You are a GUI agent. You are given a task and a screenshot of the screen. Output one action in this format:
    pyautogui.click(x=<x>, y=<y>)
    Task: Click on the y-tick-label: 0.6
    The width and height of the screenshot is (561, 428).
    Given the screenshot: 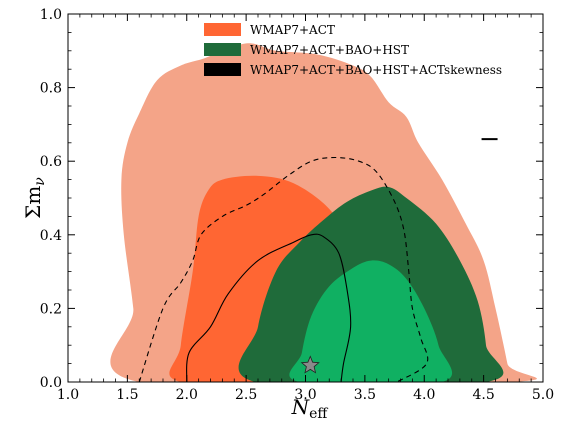 What is the action you would take?
    pyautogui.click(x=51, y=162)
    